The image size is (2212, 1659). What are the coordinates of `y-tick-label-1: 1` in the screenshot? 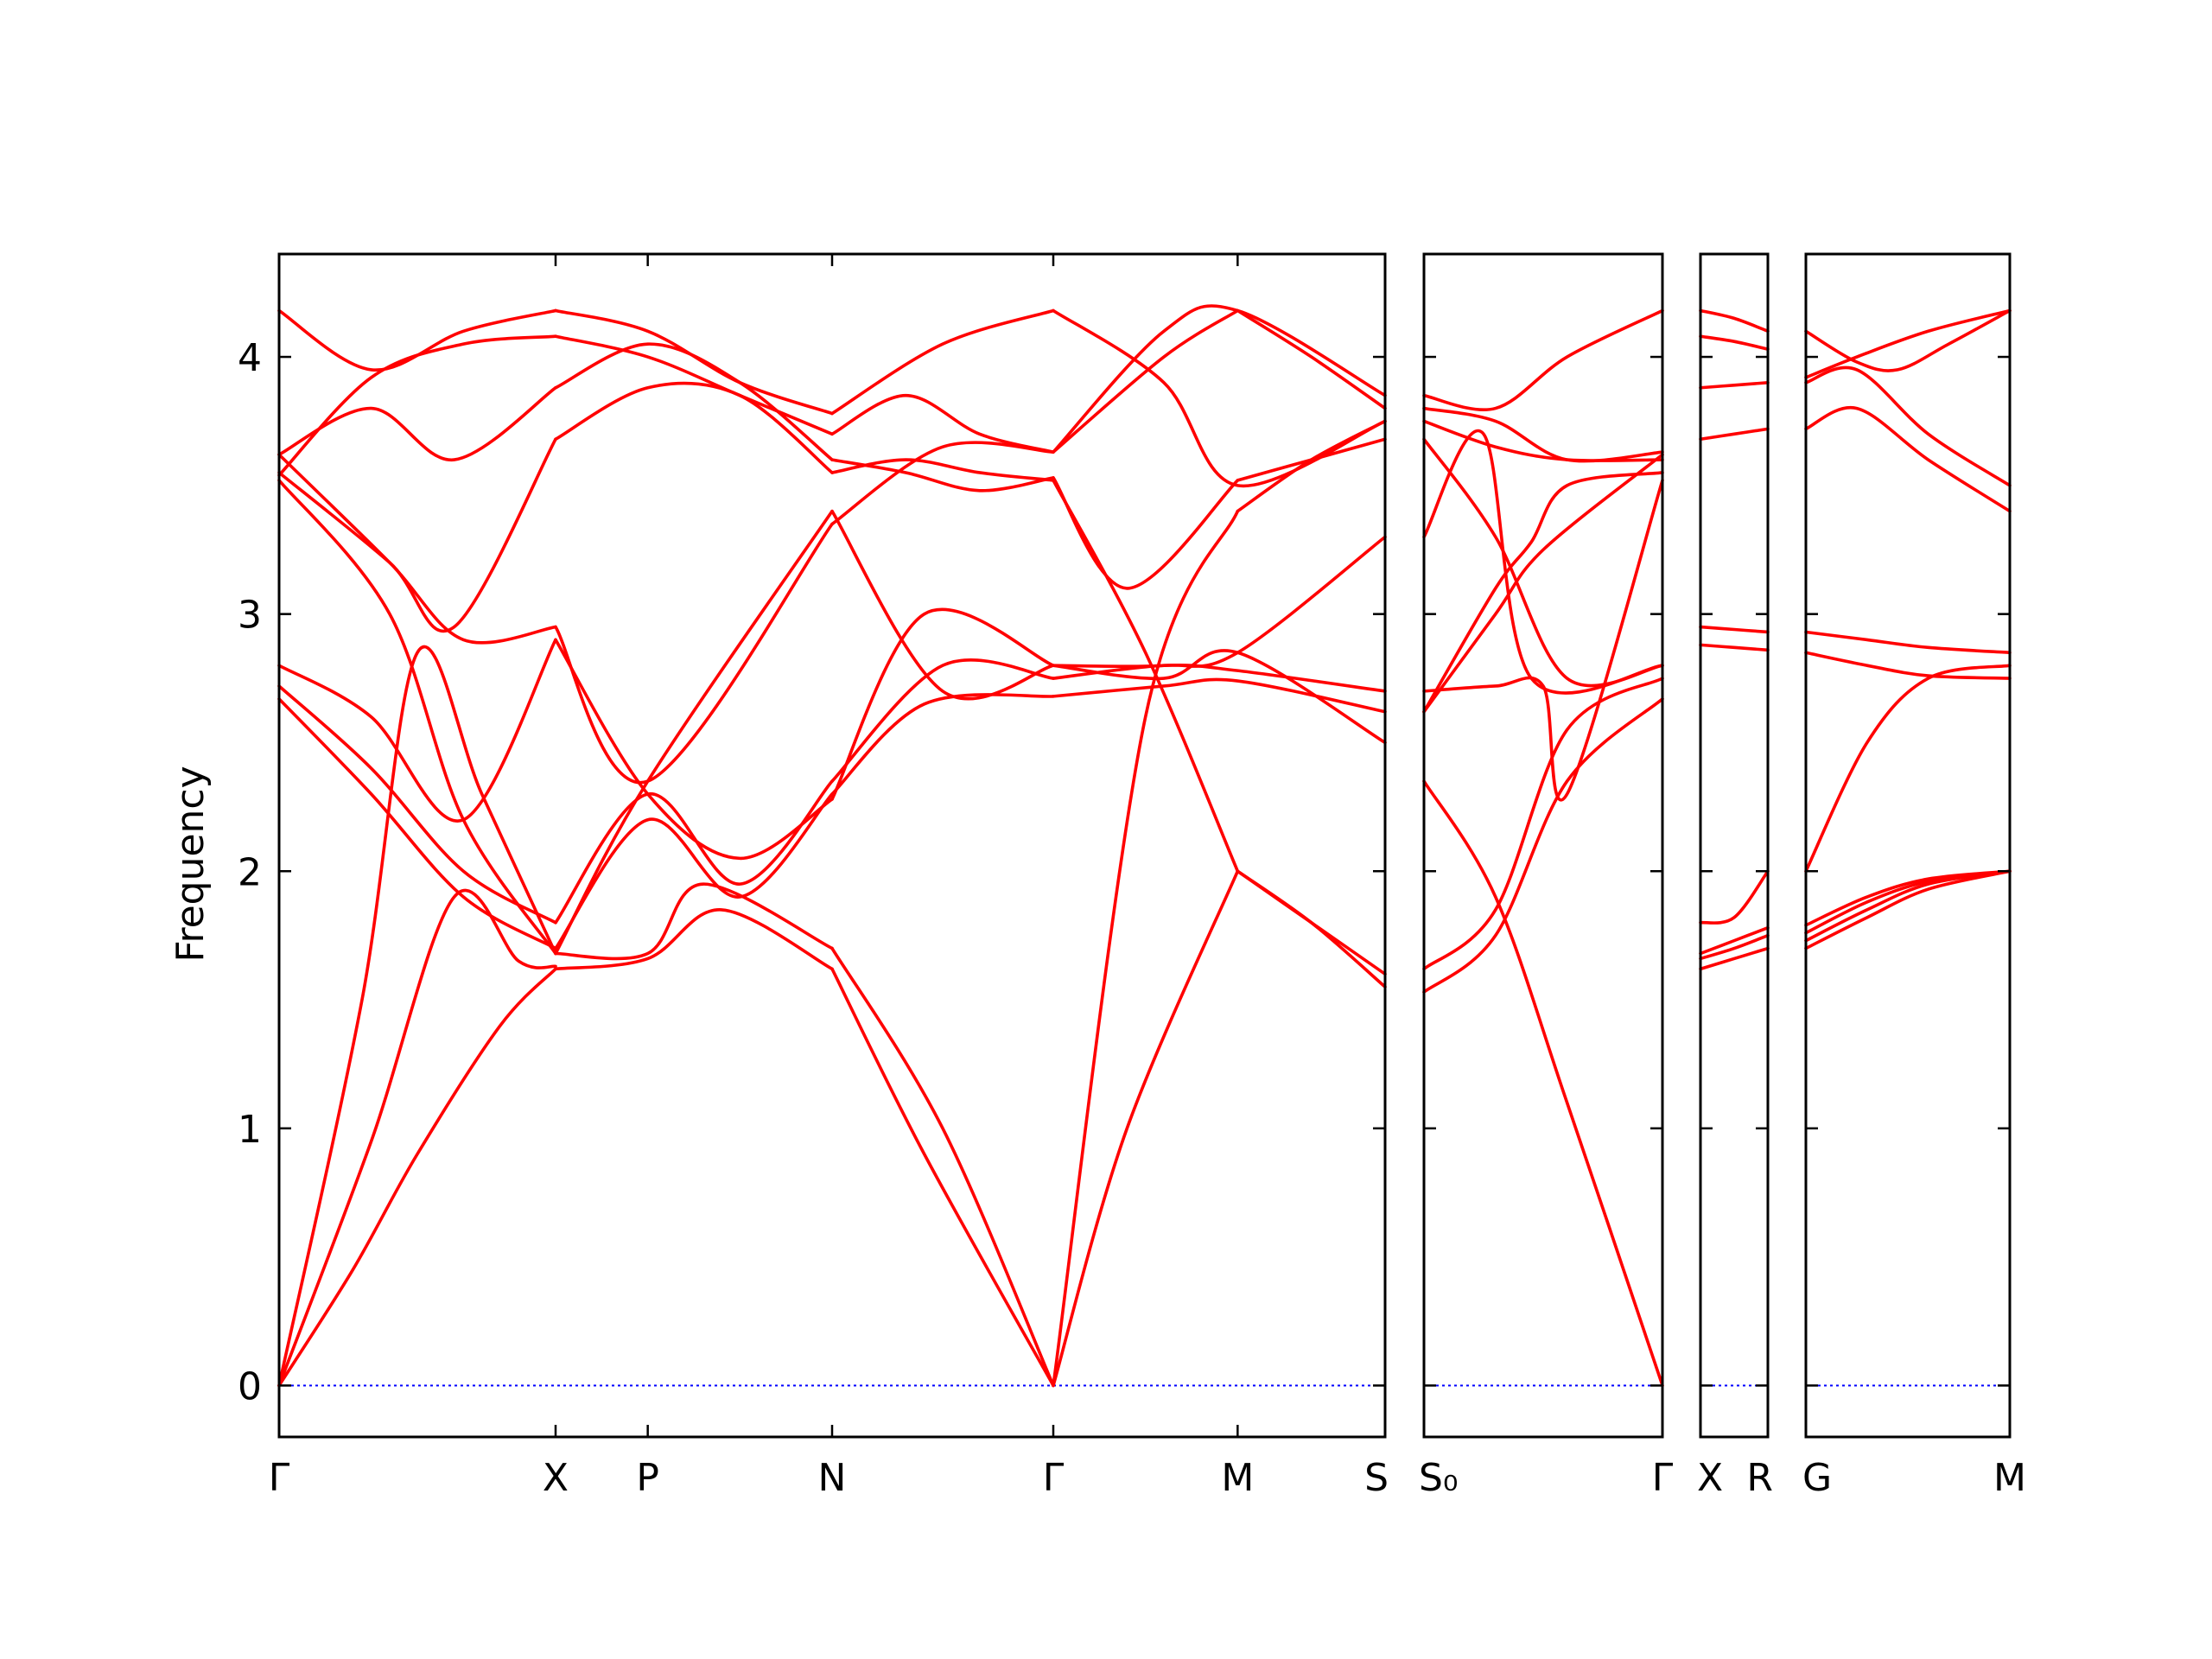 It's located at (250, 1130).